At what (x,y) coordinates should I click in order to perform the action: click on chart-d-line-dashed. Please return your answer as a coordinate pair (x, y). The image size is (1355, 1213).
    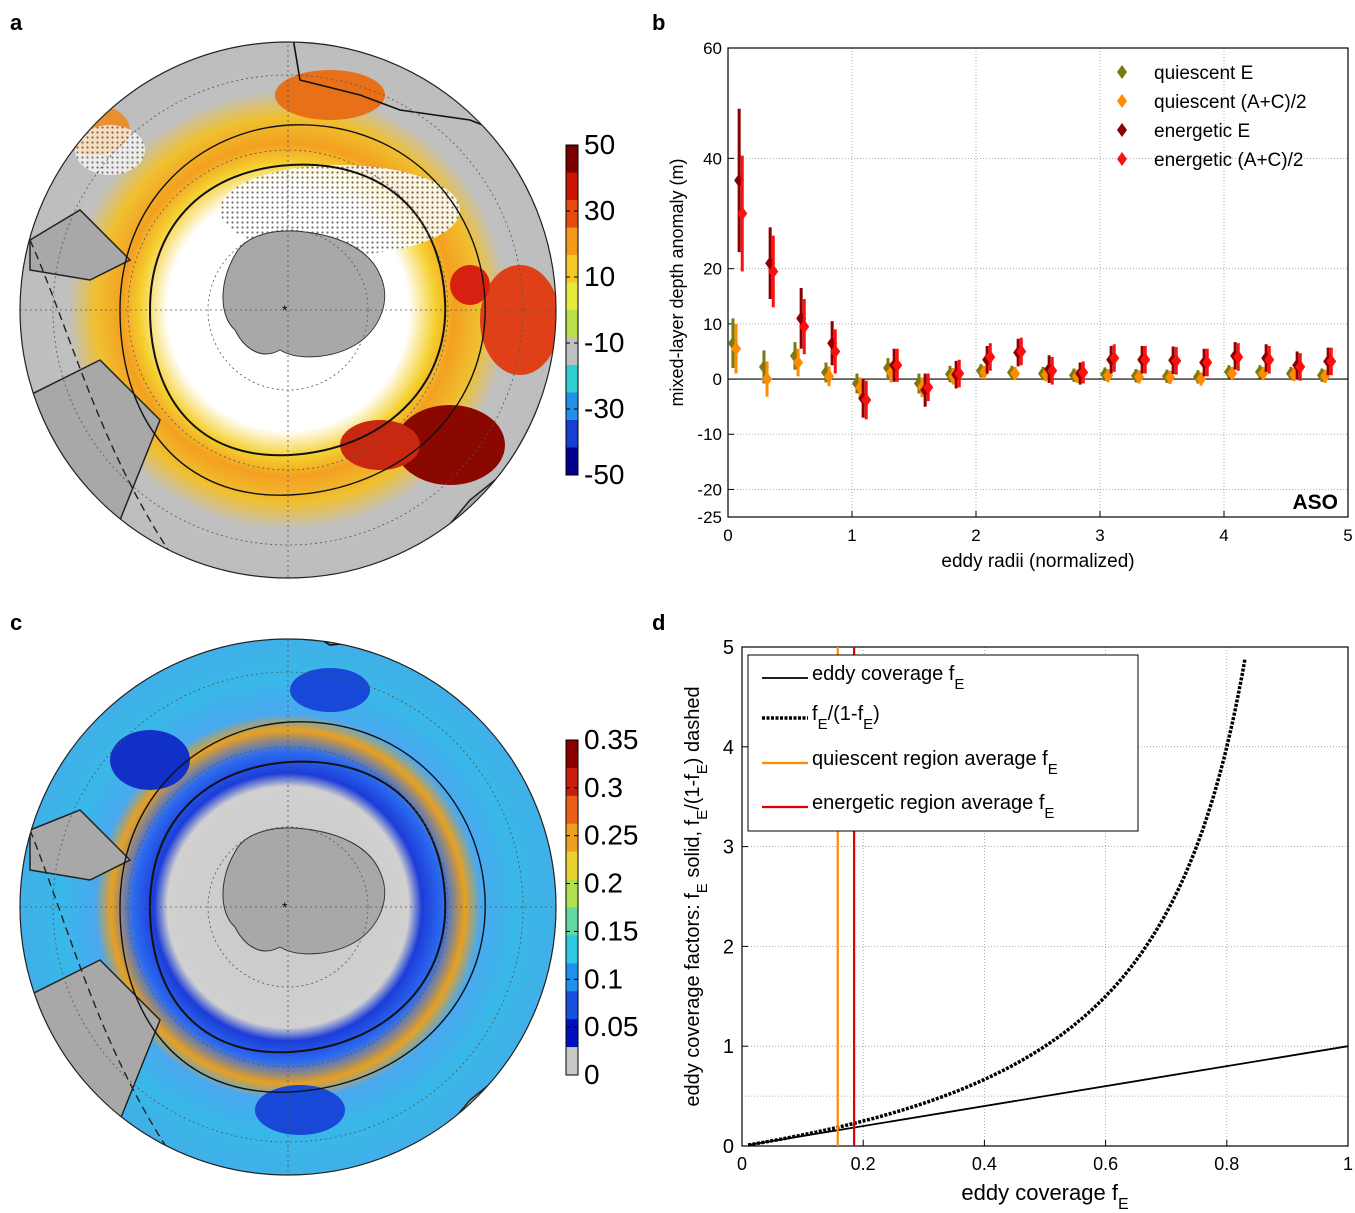
    Looking at the image, I should click on (997, 902).